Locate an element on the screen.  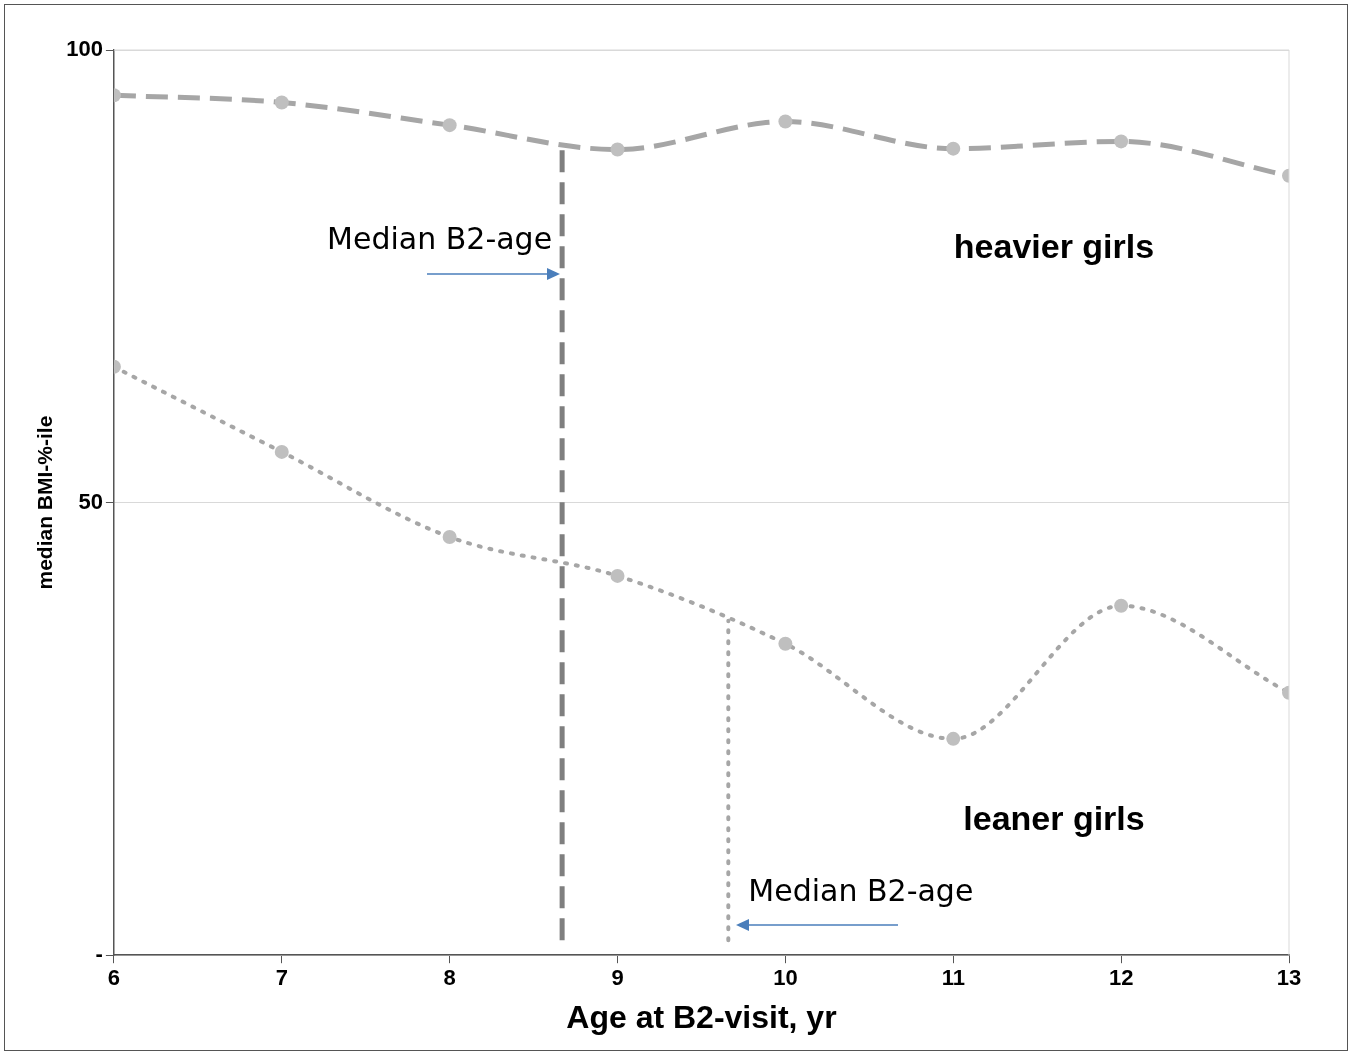
x-tick-label: 13 is located at coordinates (1289, 978).